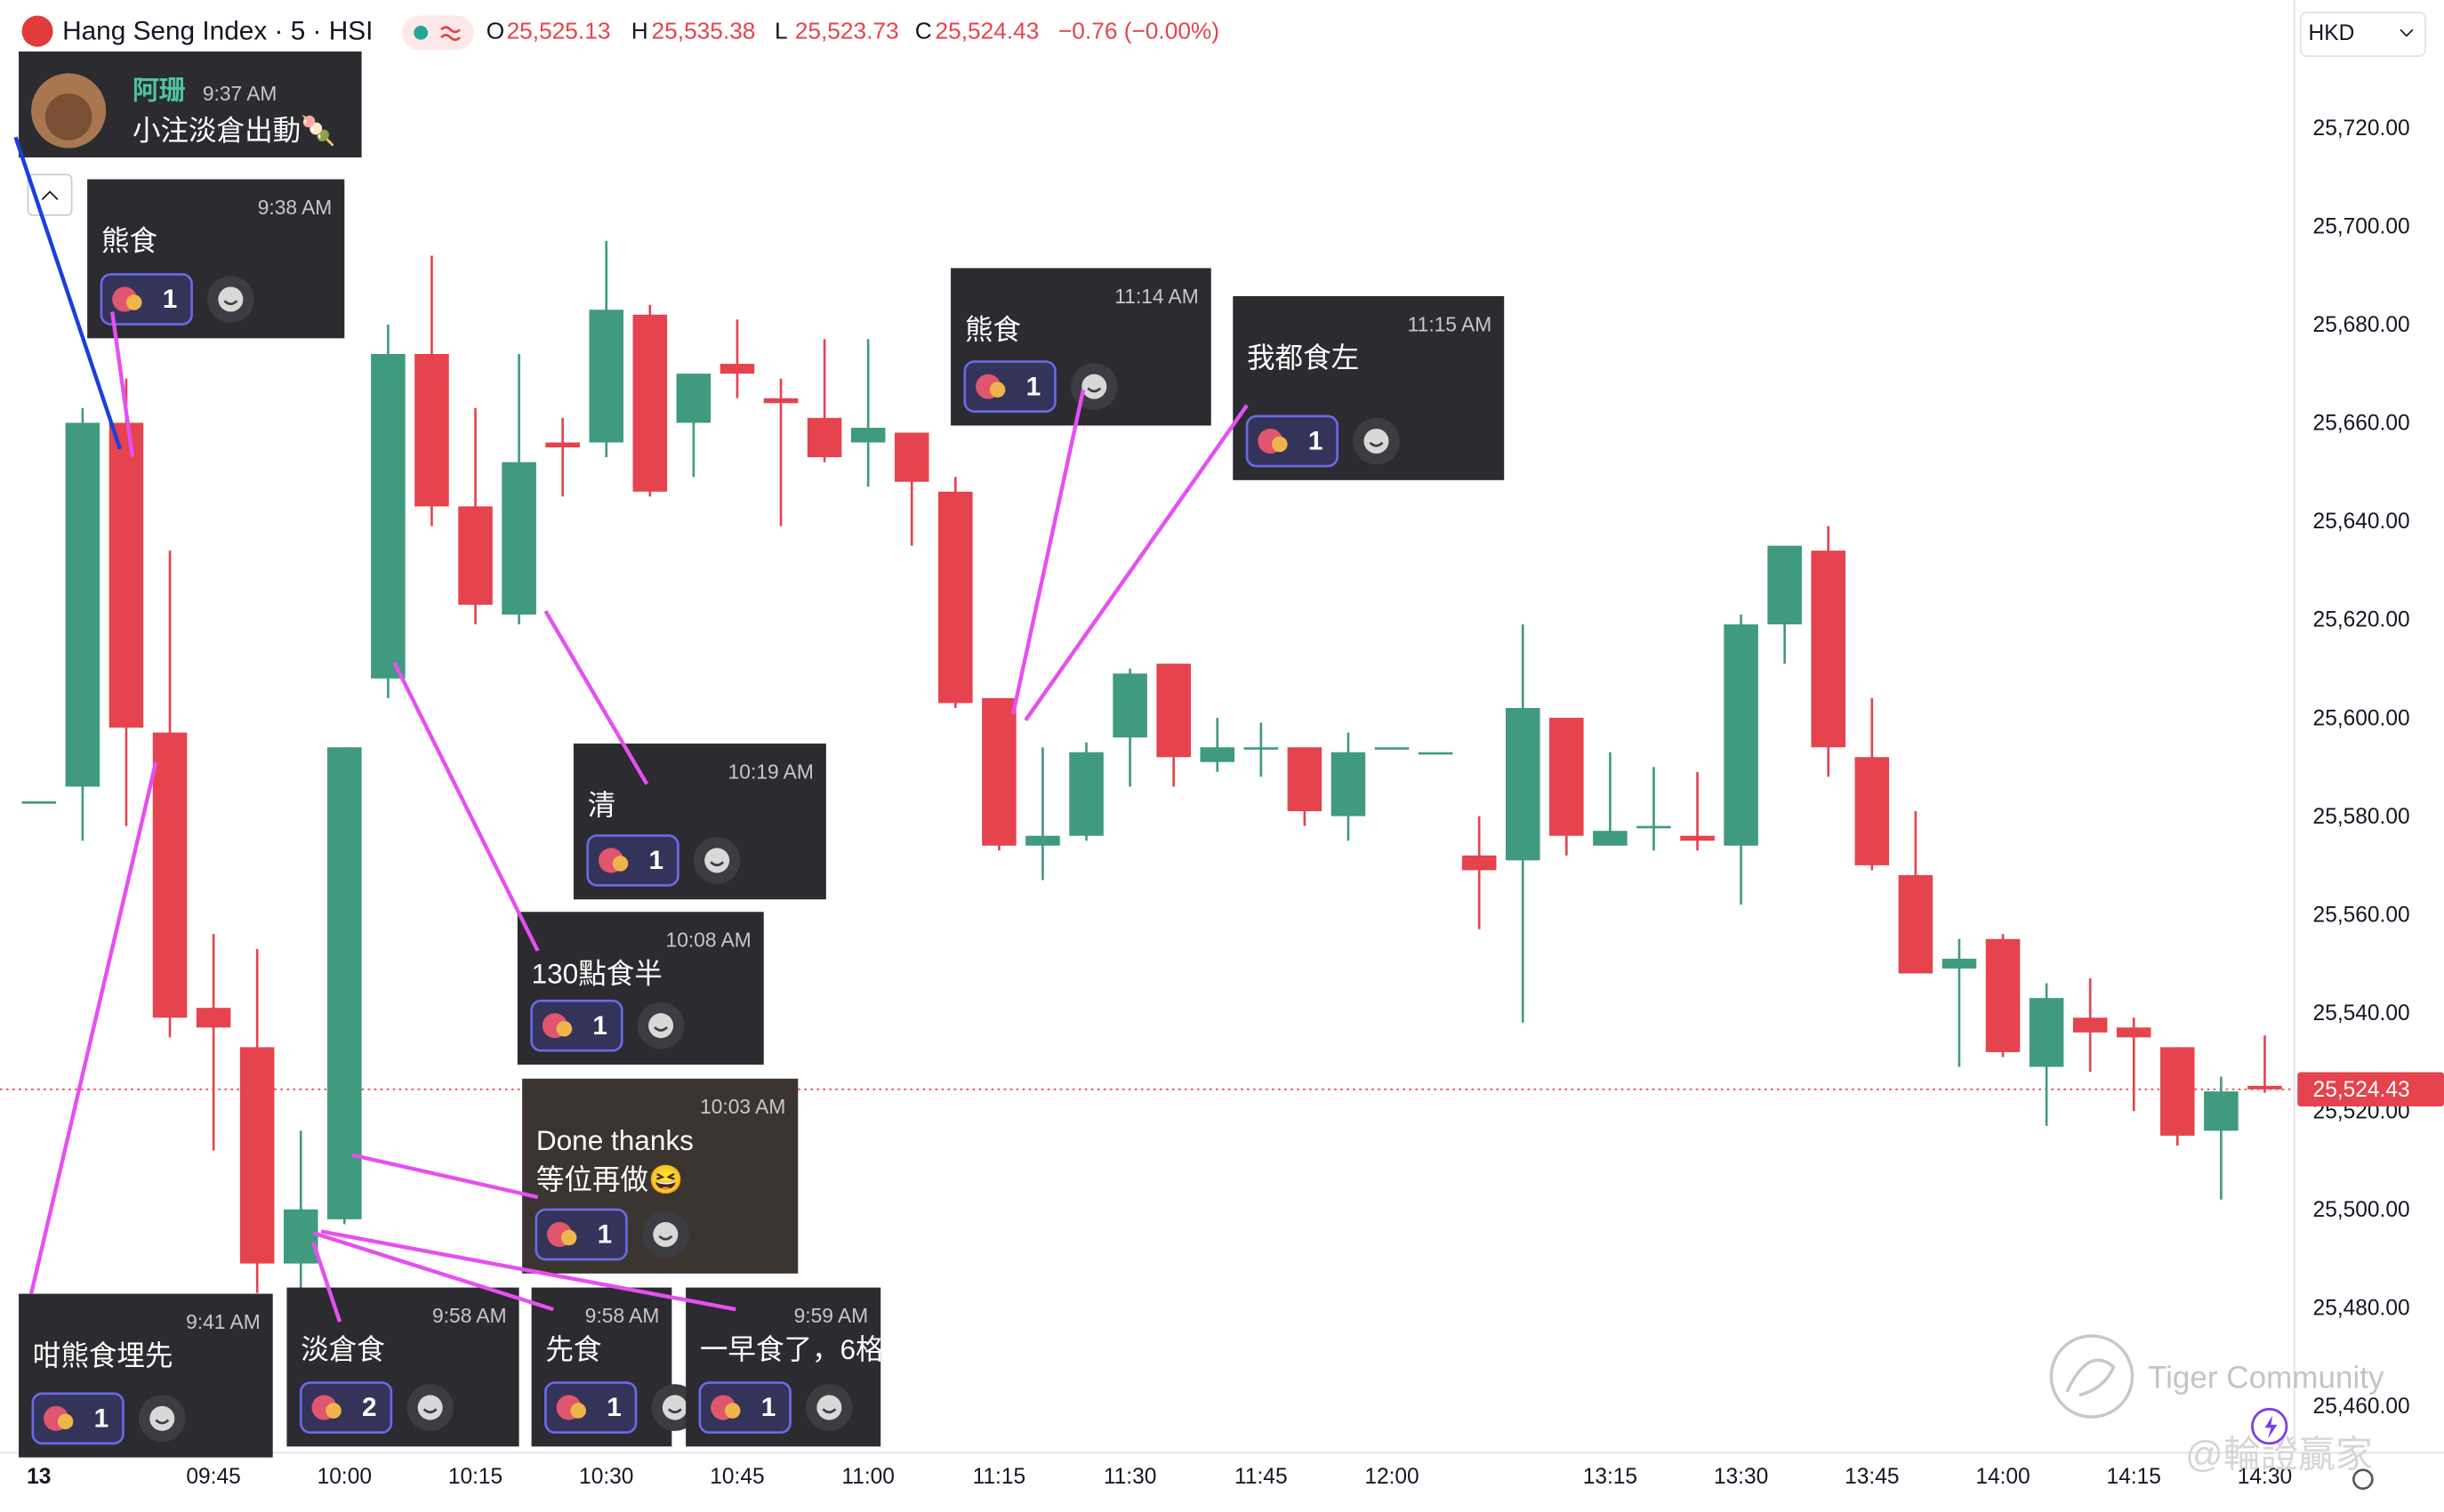 The height and width of the screenshot is (1512, 2444). Describe the element at coordinates (1391, 1477) in the screenshot. I see `x-tick-label: 12:00` at that location.